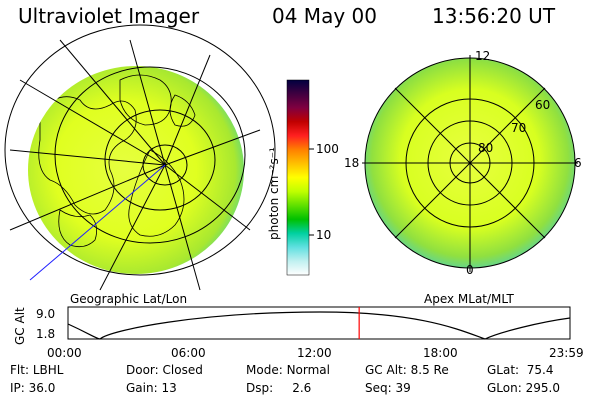 Image resolution: width=600 pixels, height=400 pixels. I want to click on info-seq: Seq: 39, so click(388, 388).